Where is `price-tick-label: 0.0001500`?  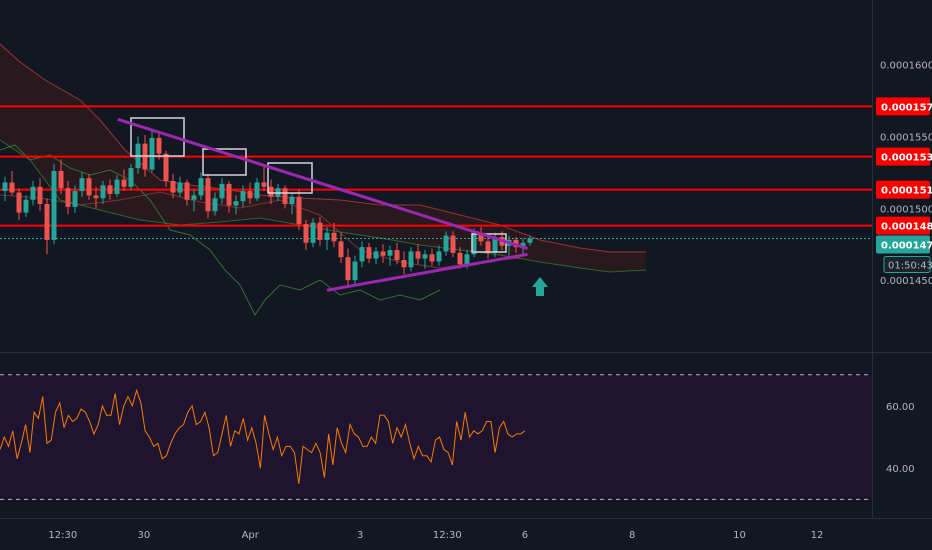
price-tick-label: 0.0001500 is located at coordinates (906, 209).